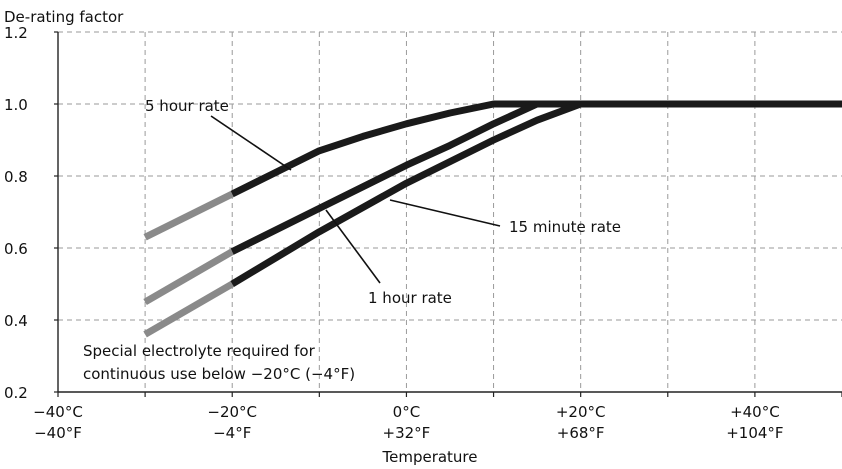  Describe the element at coordinates (754, 433) in the screenshot. I see `x-tick-label-fahrenheit: +104°F` at that location.